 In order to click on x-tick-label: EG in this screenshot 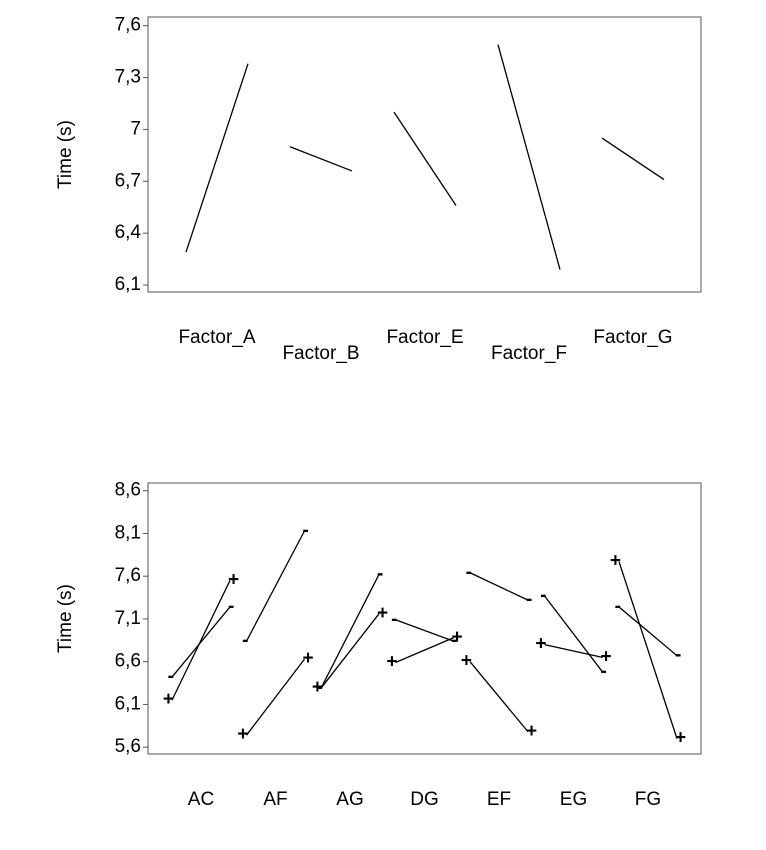, I will do `click(573, 799)`.